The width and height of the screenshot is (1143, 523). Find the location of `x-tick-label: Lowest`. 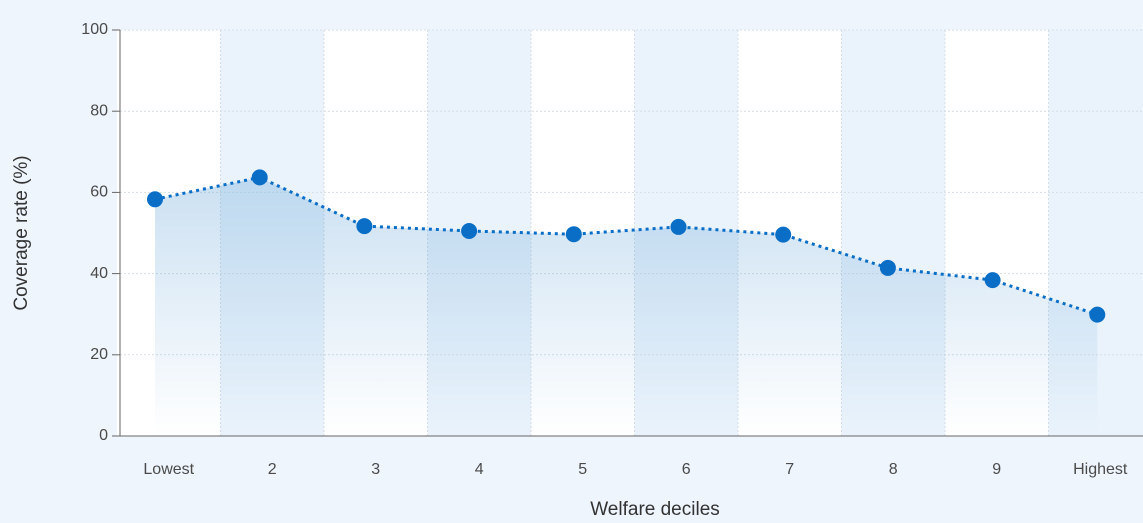

x-tick-label: Lowest is located at coordinates (168, 469).